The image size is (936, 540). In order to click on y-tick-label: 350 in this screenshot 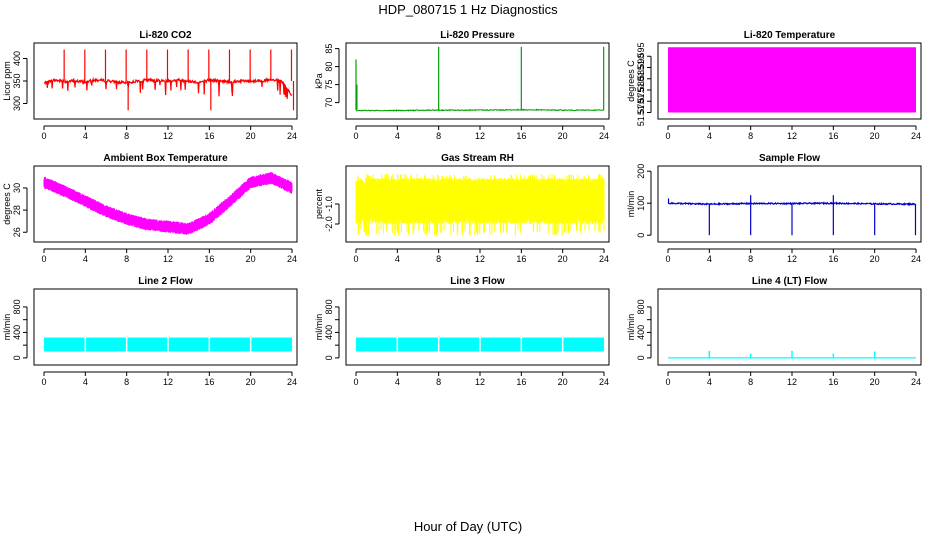, I will do `click(17, 80)`.